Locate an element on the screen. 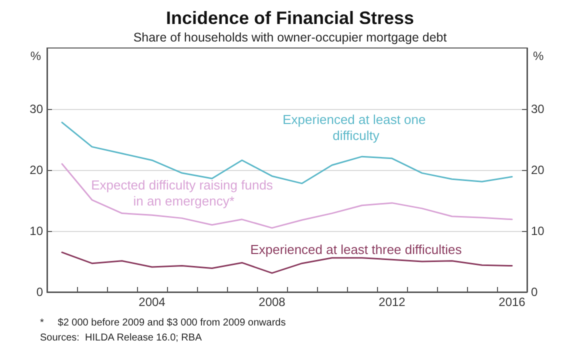  y2-tick-label: 20 is located at coordinates (538, 170).